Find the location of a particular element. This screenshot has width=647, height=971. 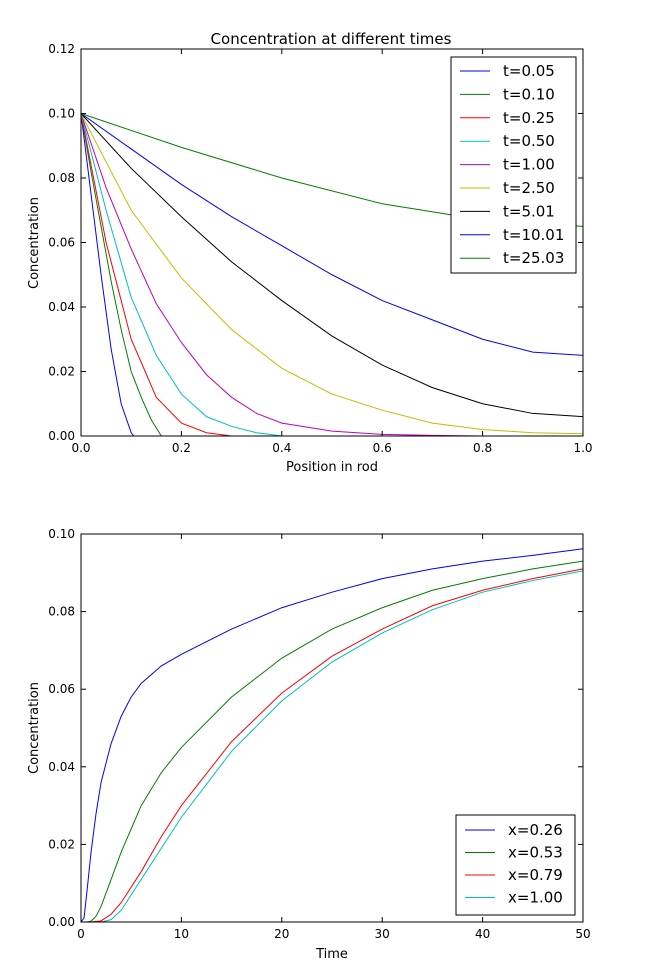

legend-box is located at coordinates (515, 865).